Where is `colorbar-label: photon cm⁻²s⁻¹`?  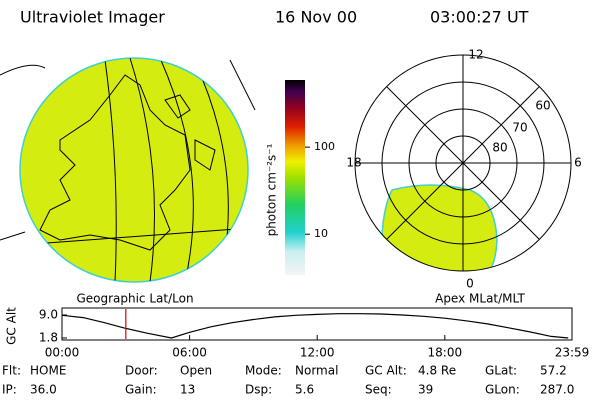
colorbar-label: photon cm⁻²s⁻¹ is located at coordinates (272, 189).